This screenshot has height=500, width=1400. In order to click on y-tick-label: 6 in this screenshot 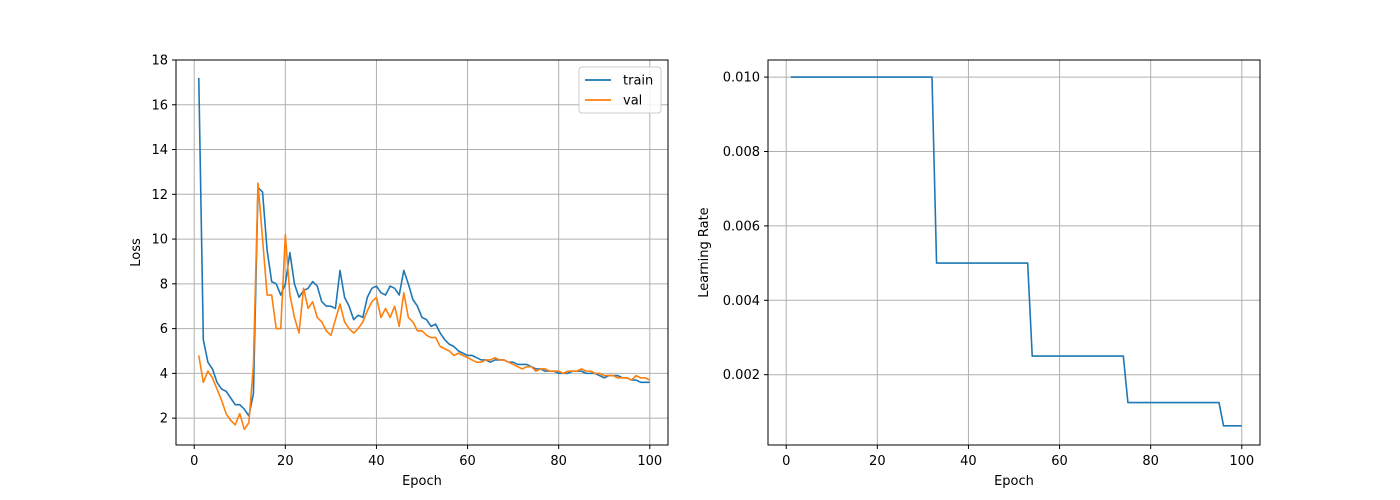, I will do `click(164, 329)`.